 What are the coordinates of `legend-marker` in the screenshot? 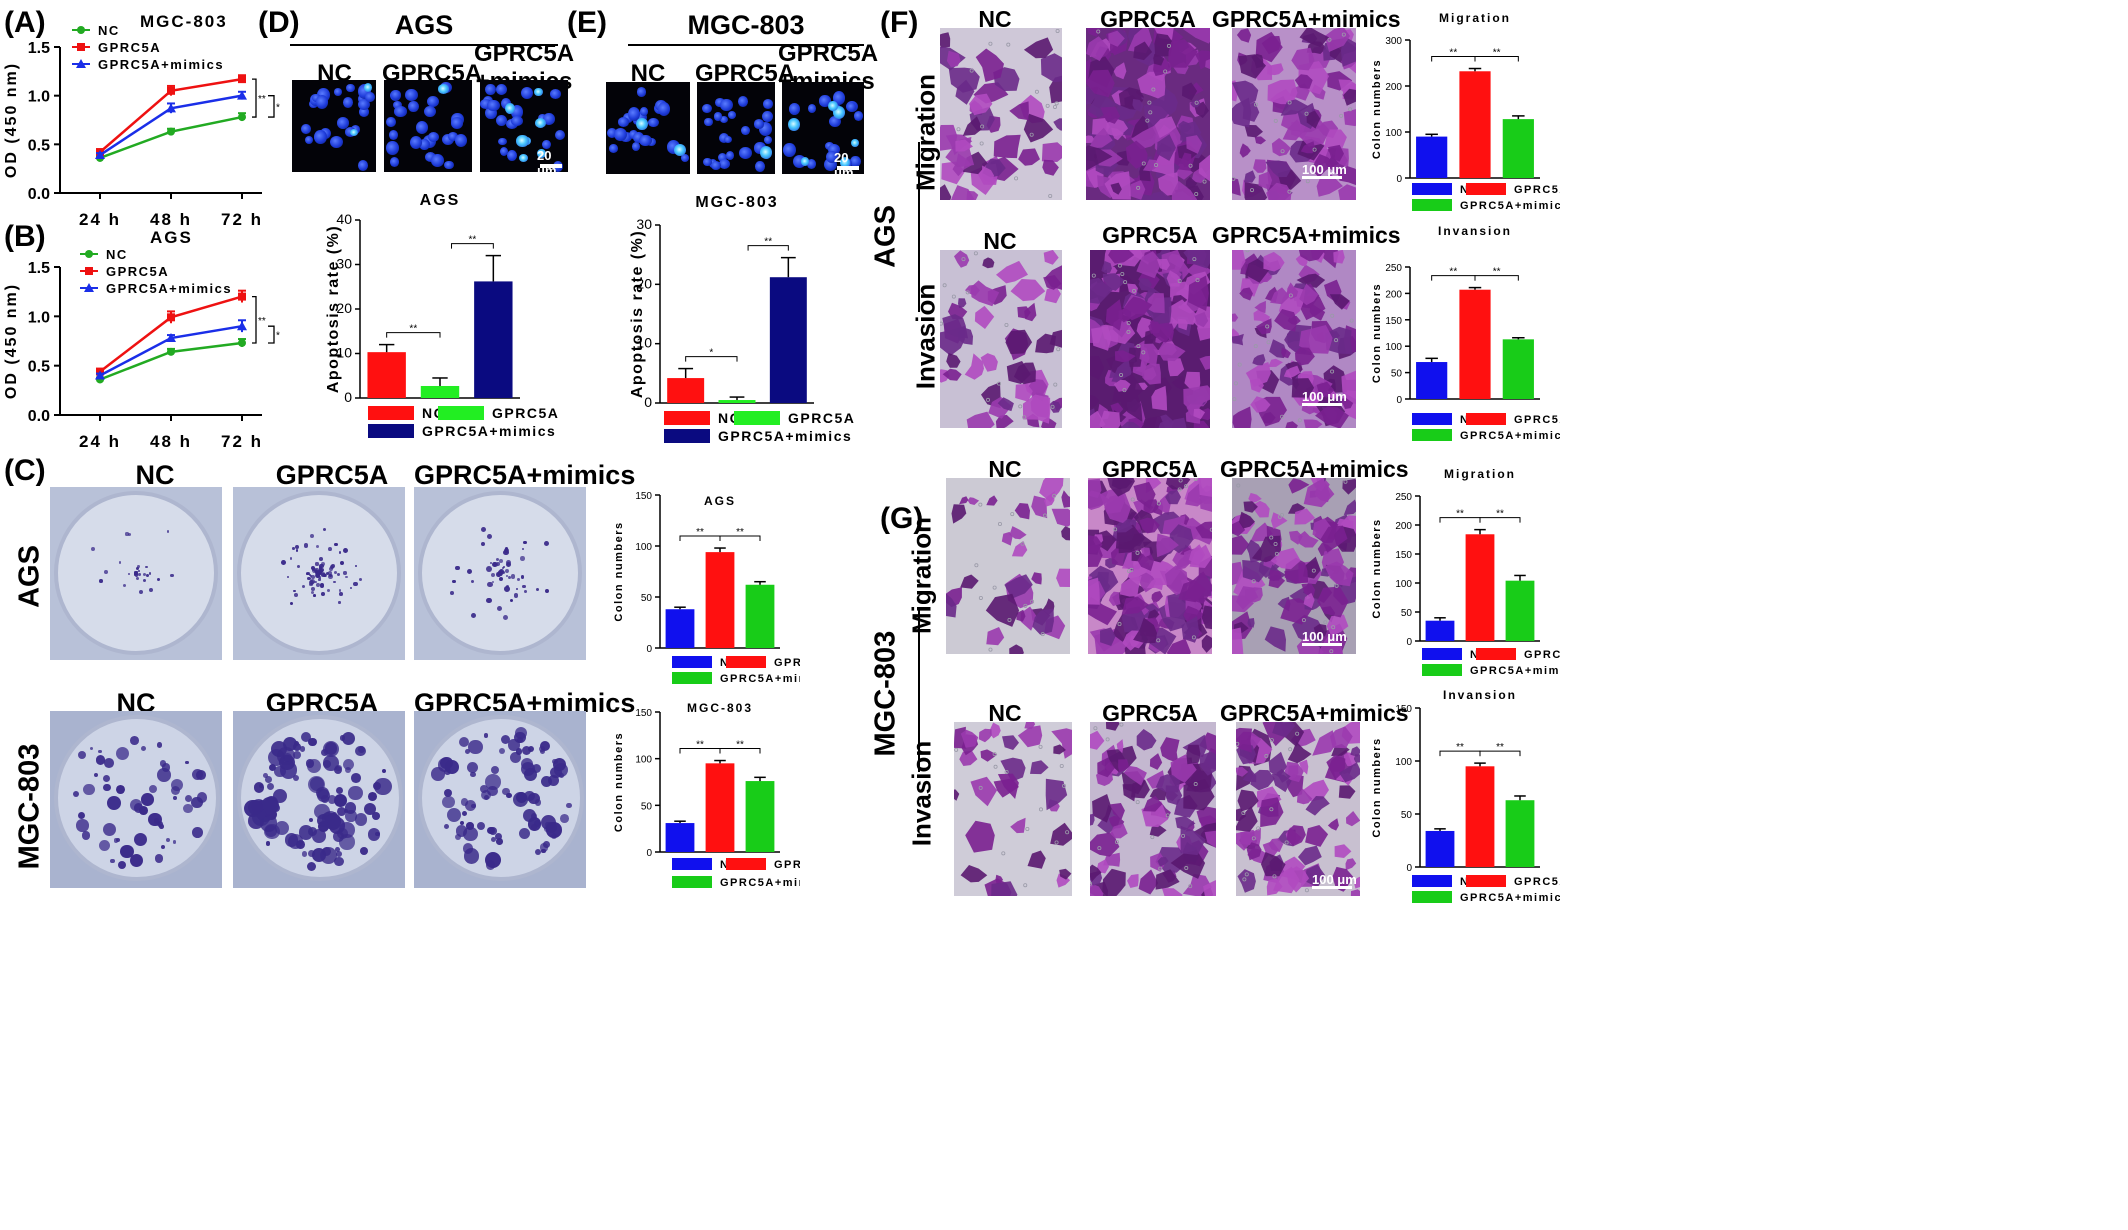 It's located at (81, 47).